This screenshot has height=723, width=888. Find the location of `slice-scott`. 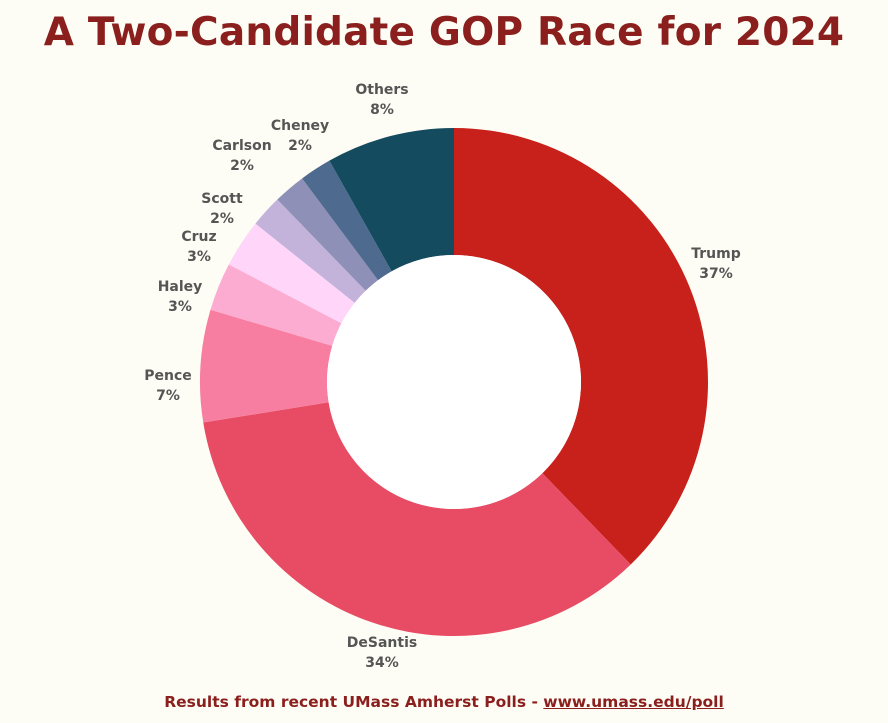

slice-scott is located at coordinates (310, 251).